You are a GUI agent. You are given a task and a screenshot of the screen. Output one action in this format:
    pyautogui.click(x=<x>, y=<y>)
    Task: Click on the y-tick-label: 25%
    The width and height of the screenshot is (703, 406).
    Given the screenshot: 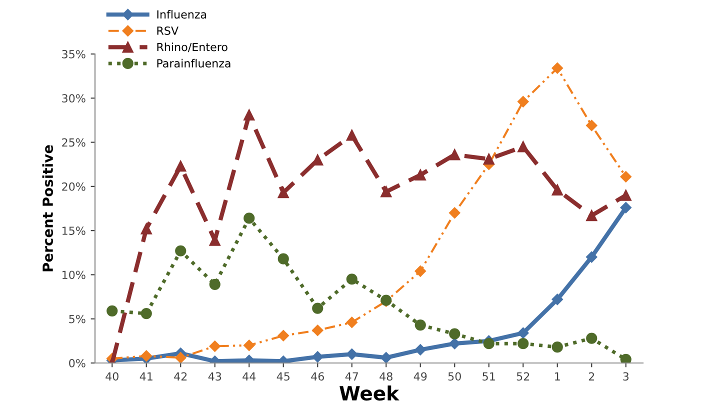 What is the action you would take?
    pyautogui.click(x=74, y=142)
    